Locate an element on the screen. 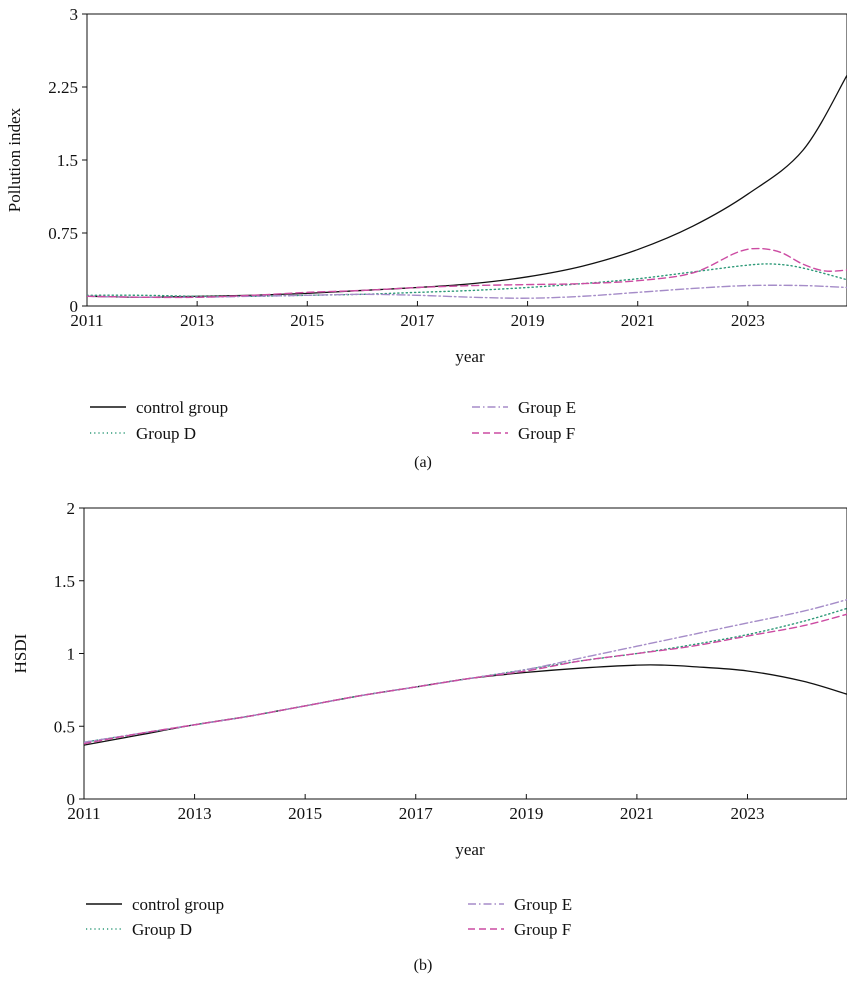  y-tick-label: 2 is located at coordinates (71, 508).